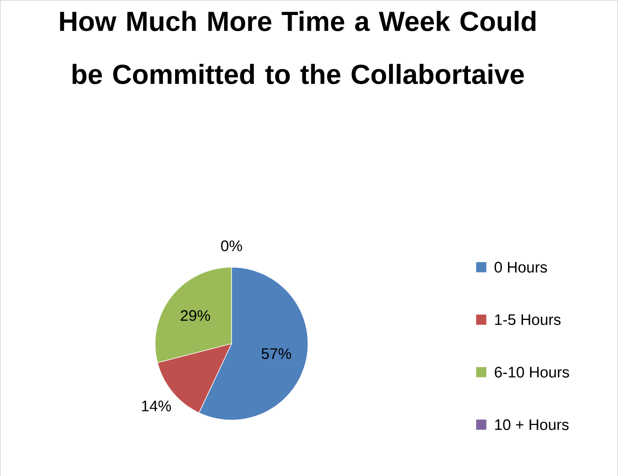  I want to click on data-label: 57%, so click(277, 353).